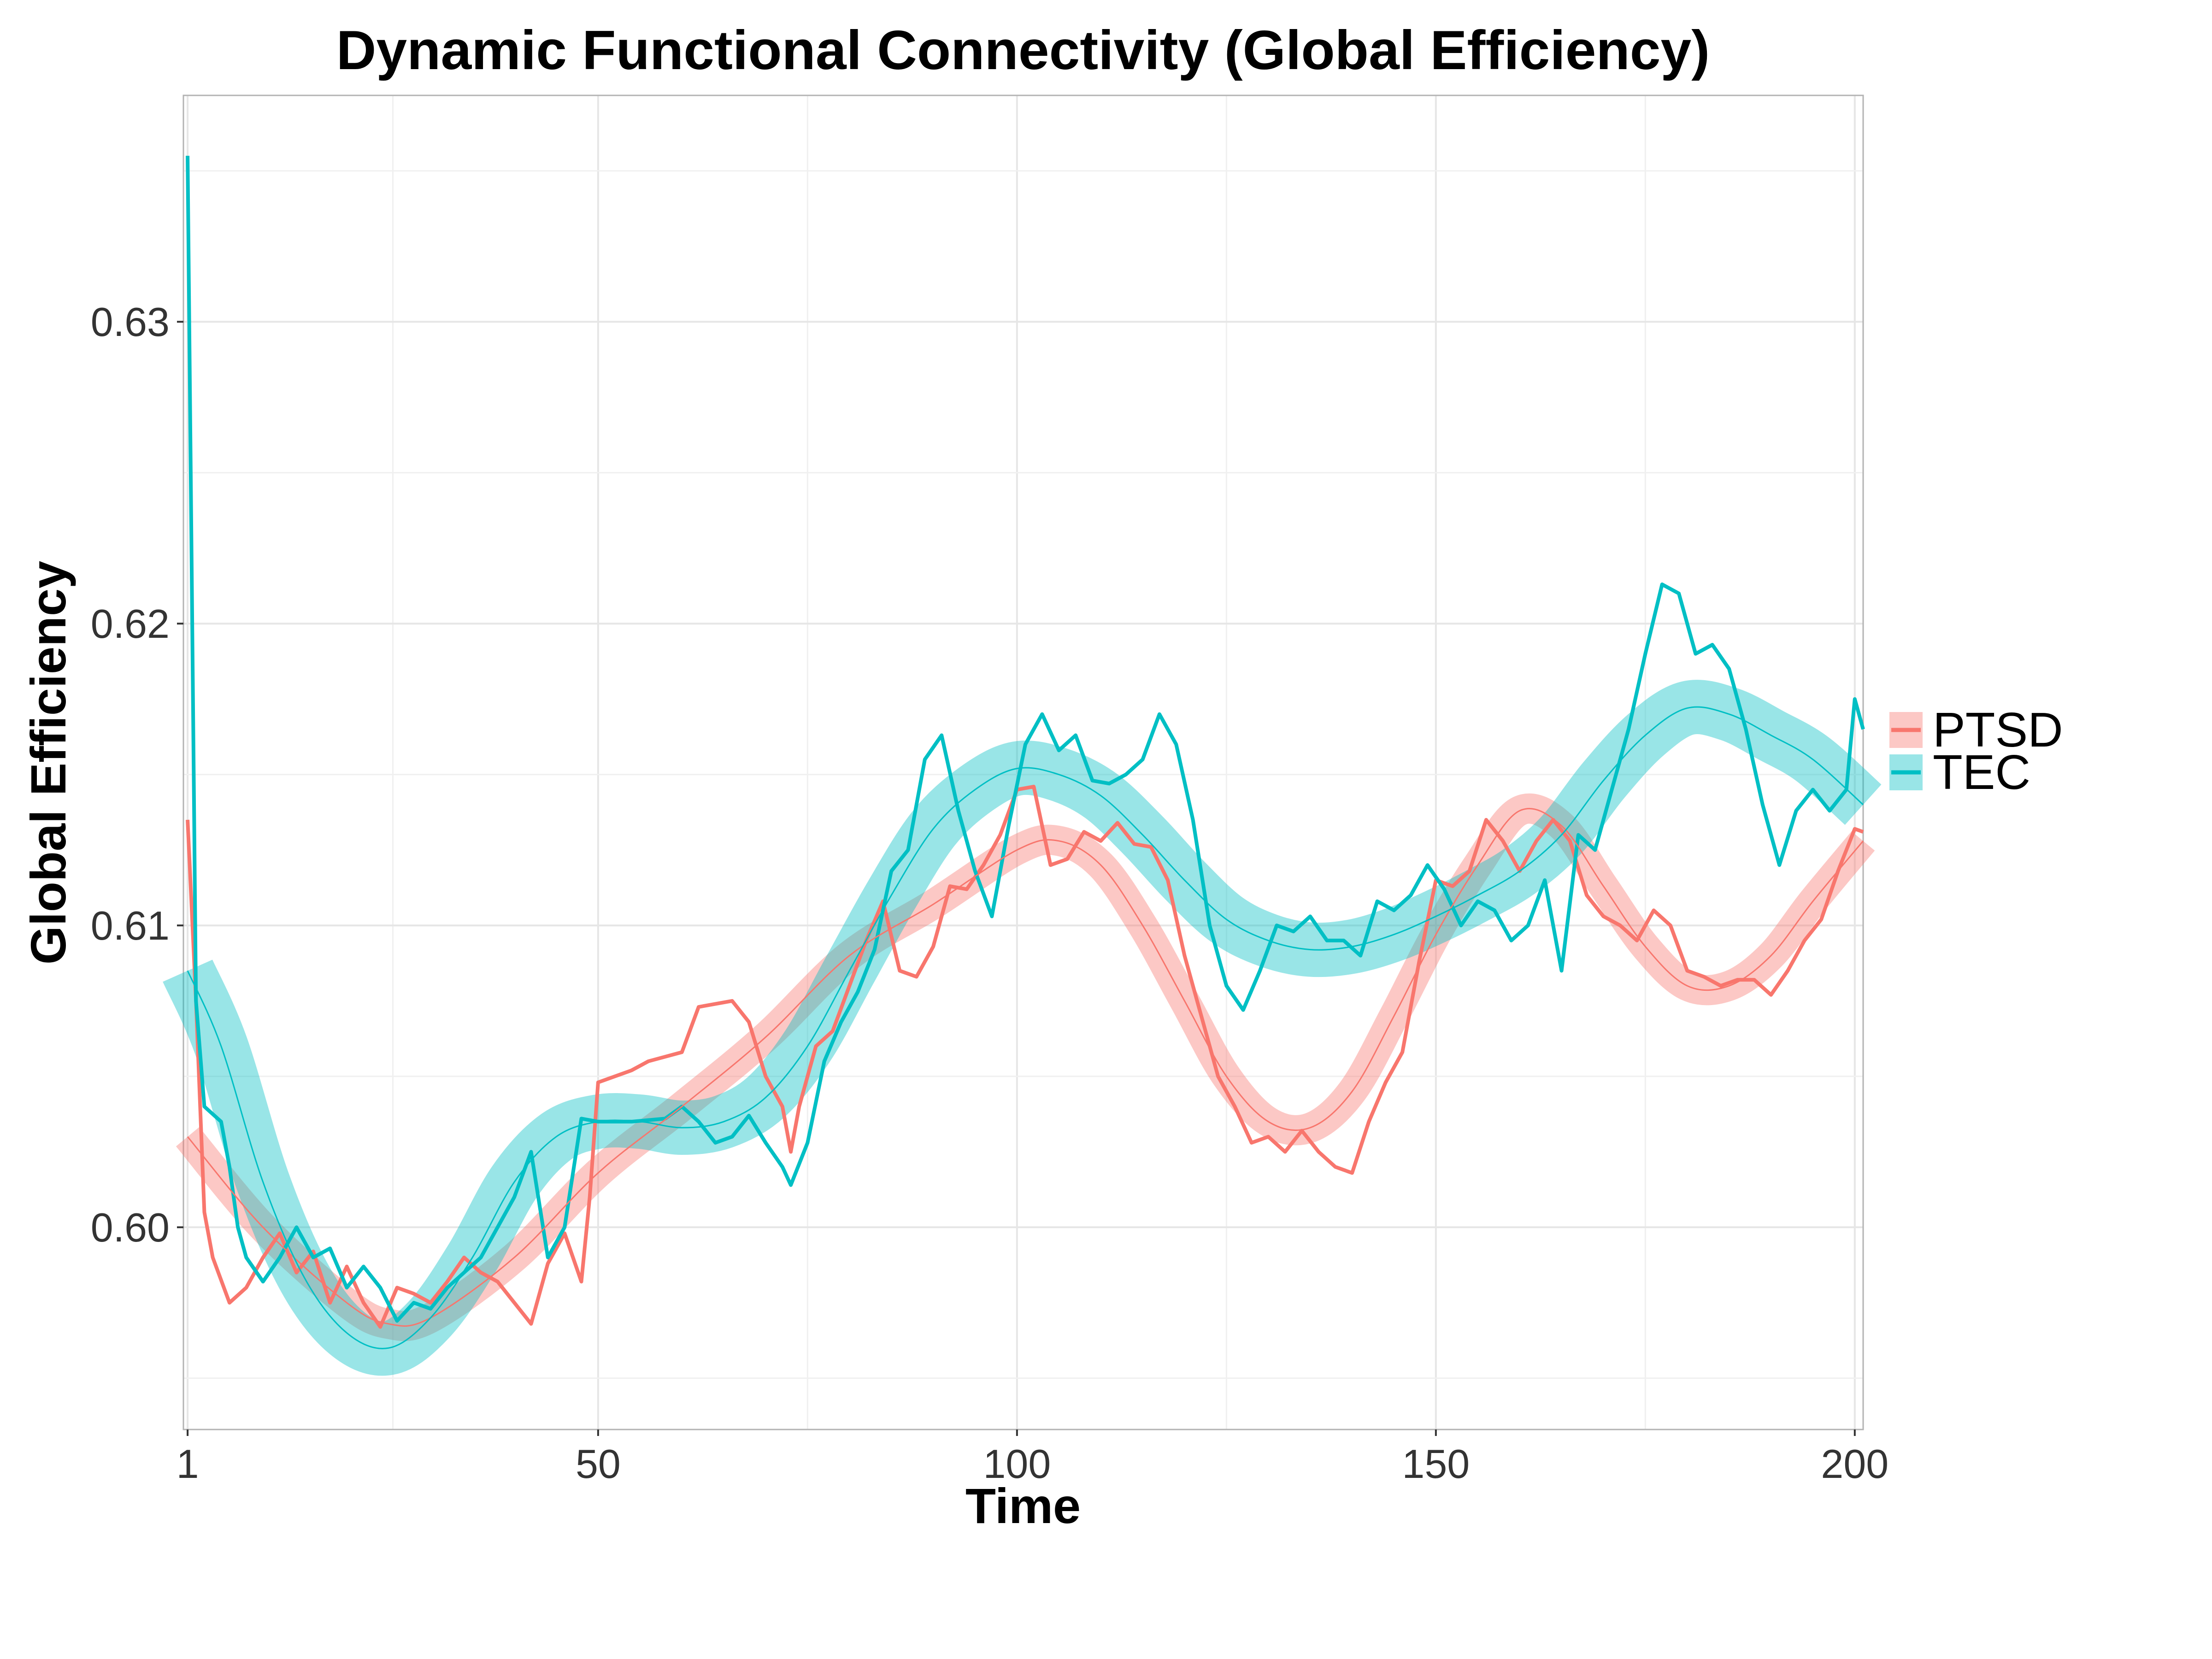 The width and height of the screenshot is (2212, 1659). What do you see at coordinates (130, 1227) in the screenshot?
I see `y-tick-label: 0.60` at bounding box center [130, 1227].